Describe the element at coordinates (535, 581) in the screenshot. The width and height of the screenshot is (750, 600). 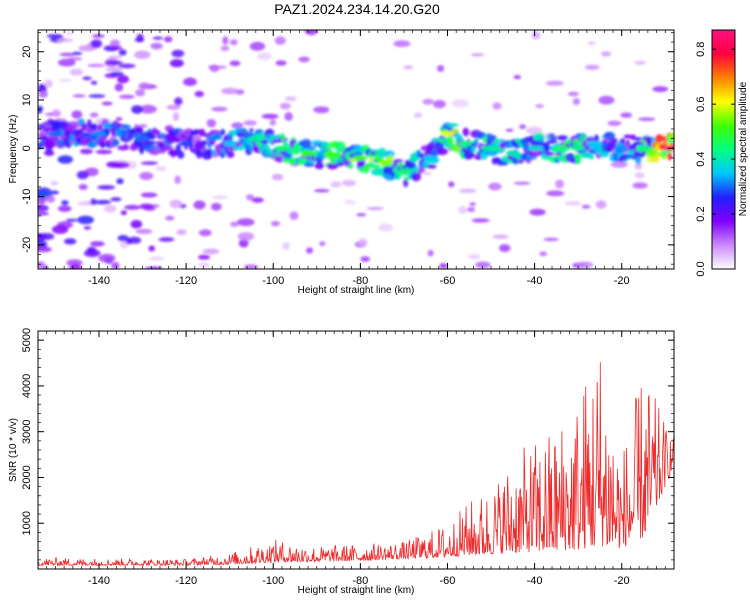
I see `snr-x-tick-label: -40` at that location.